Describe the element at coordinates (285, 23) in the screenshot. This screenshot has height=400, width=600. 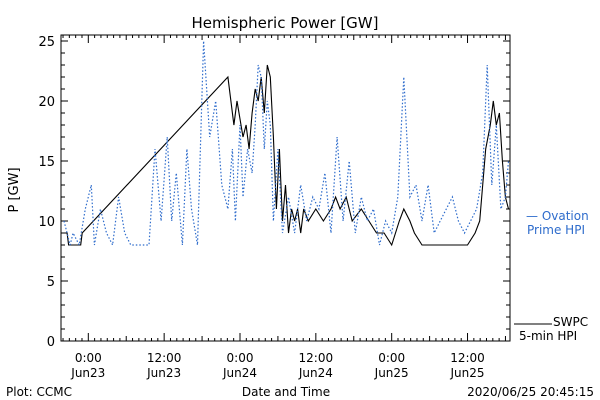
I see `chart-title: Hemispheric Power [GW]` at that location.